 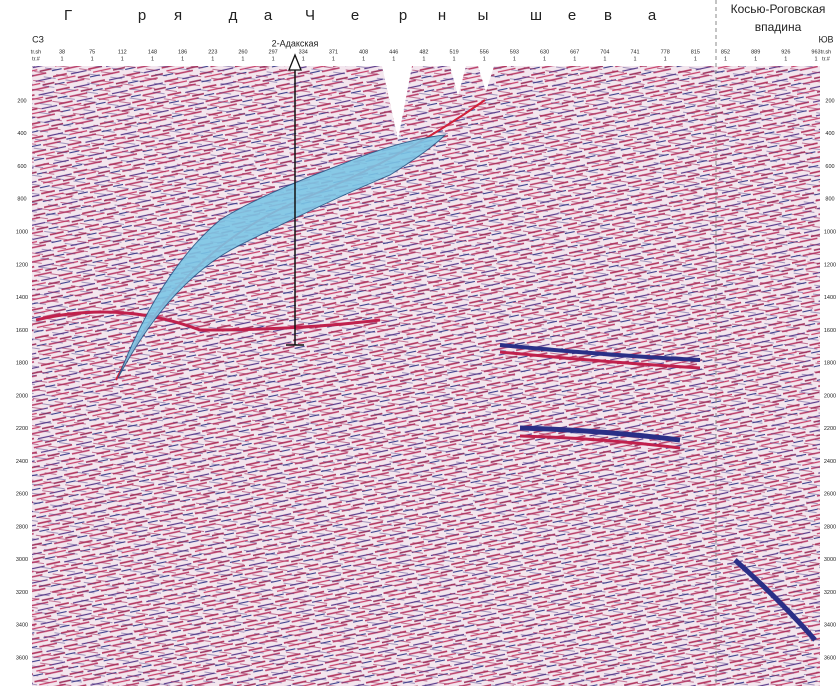 I want to click on trace-label: 75, so click(x=92, y=52).